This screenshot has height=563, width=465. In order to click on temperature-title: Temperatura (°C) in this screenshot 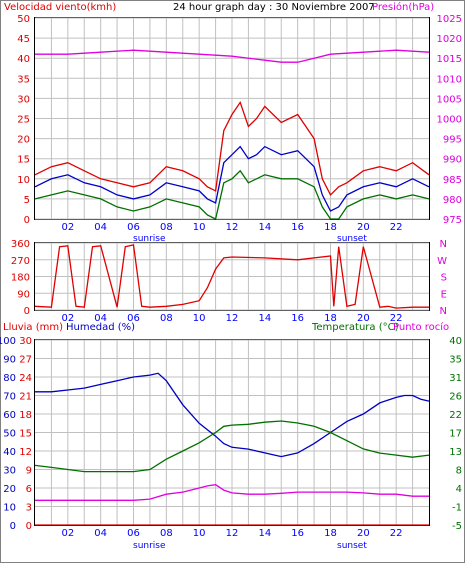, I will do `click(355, 327)`.